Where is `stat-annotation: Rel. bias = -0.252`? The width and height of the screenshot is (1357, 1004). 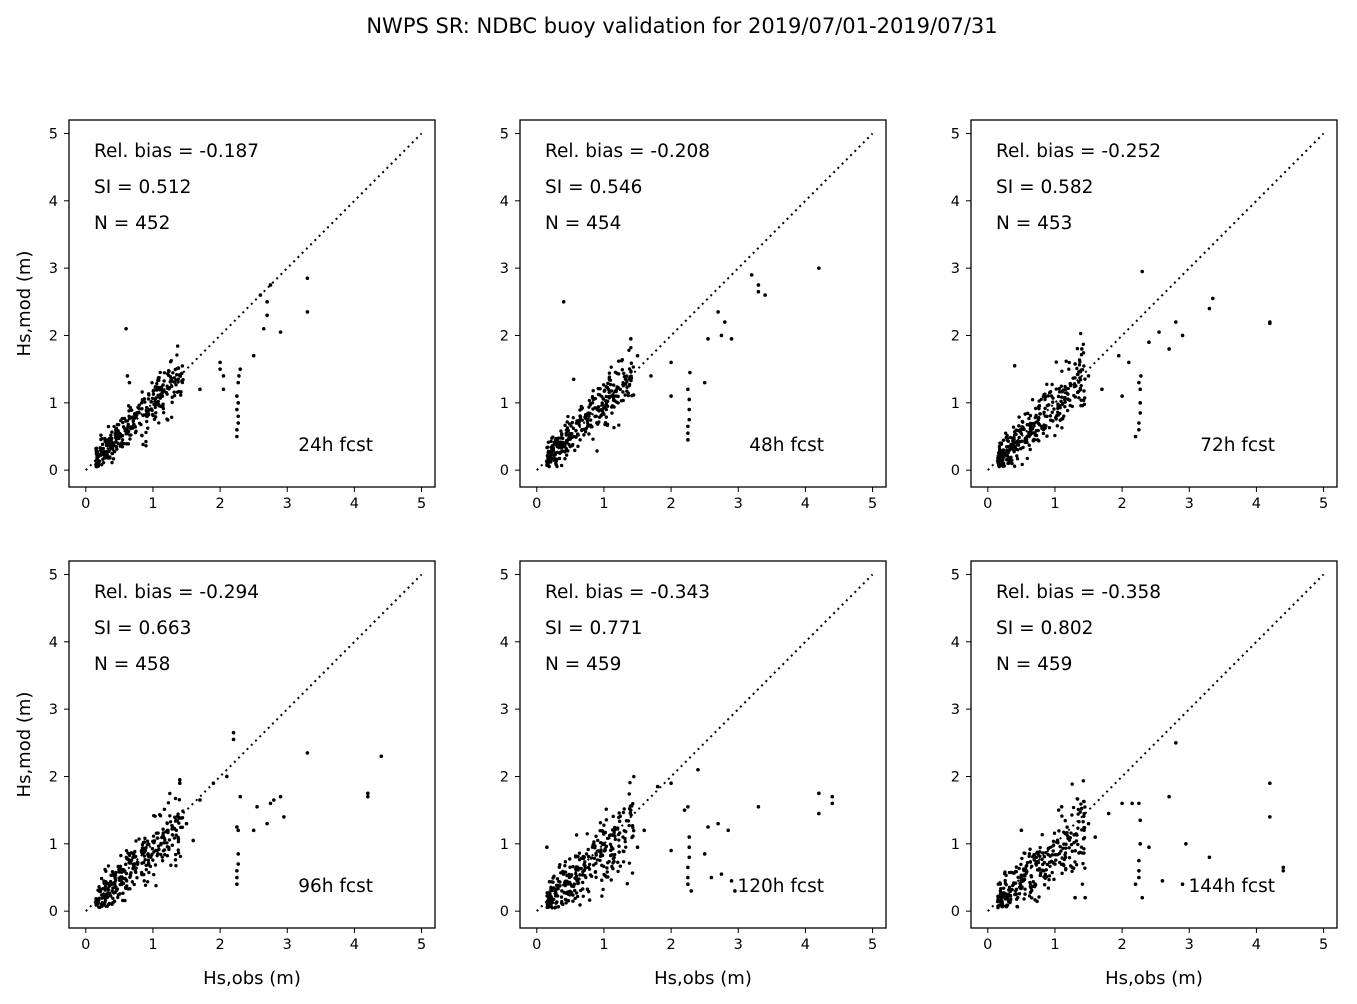
stat-annotation: Rel. bias = -0.252 is located at coordinates (1078, 151).